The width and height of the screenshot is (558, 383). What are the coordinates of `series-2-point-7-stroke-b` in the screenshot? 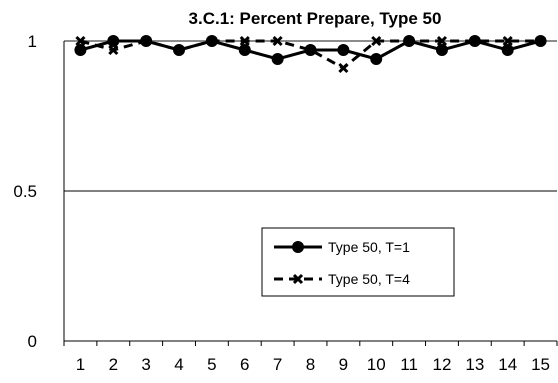 It's located at (277, 41).